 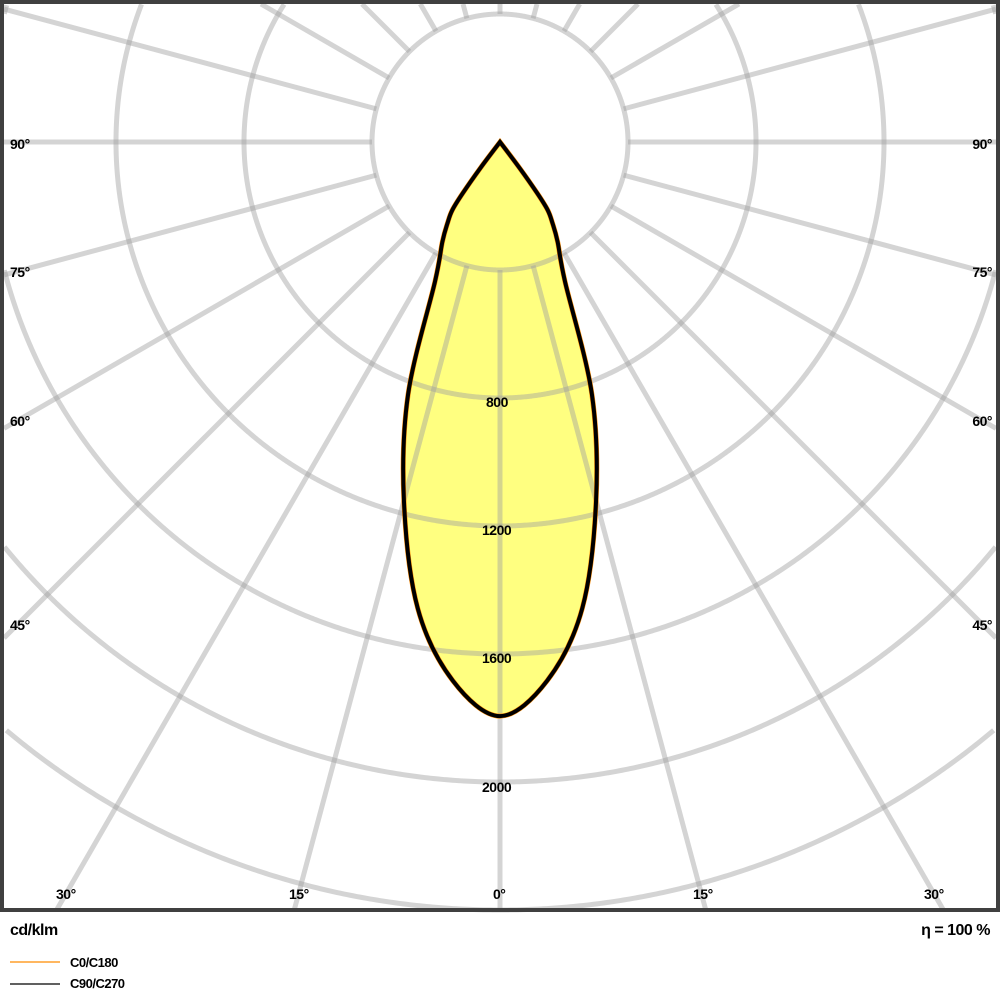 I want to click on legend-label-c0: C0/C180, so click(x=94, y=962).